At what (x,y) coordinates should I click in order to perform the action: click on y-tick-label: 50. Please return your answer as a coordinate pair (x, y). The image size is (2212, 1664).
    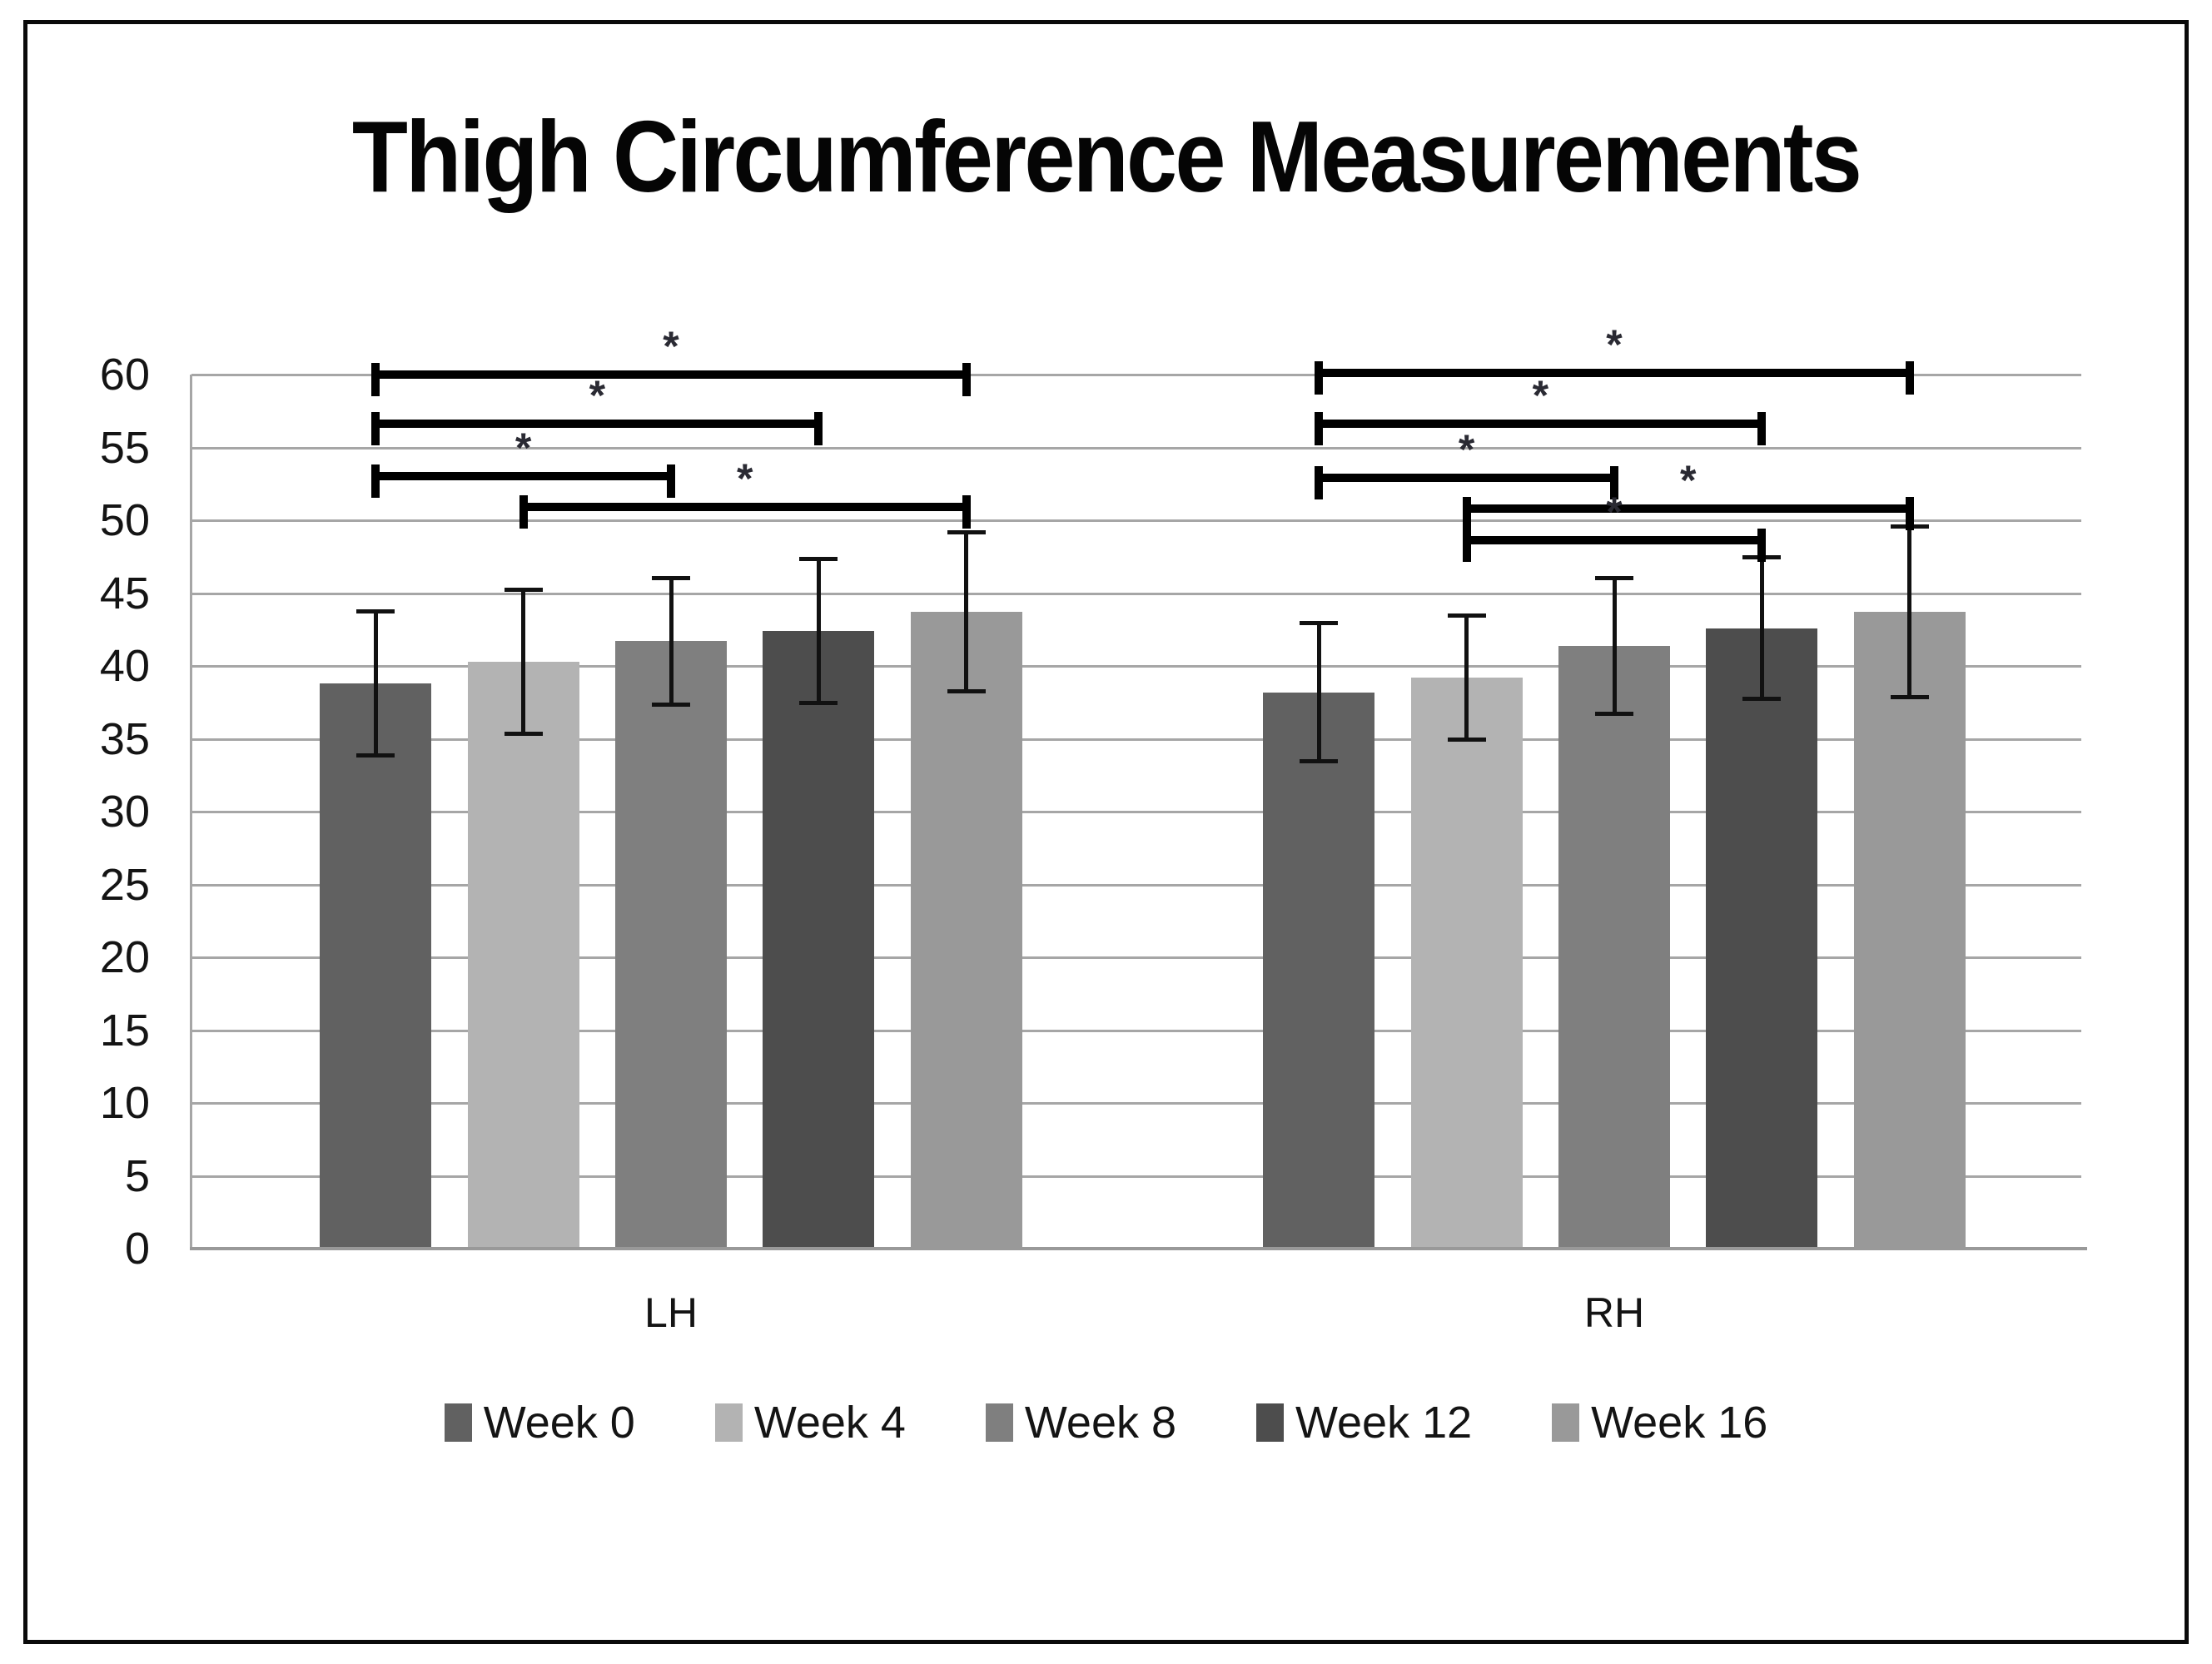
    Looking at the image, I should click on (124, 520).